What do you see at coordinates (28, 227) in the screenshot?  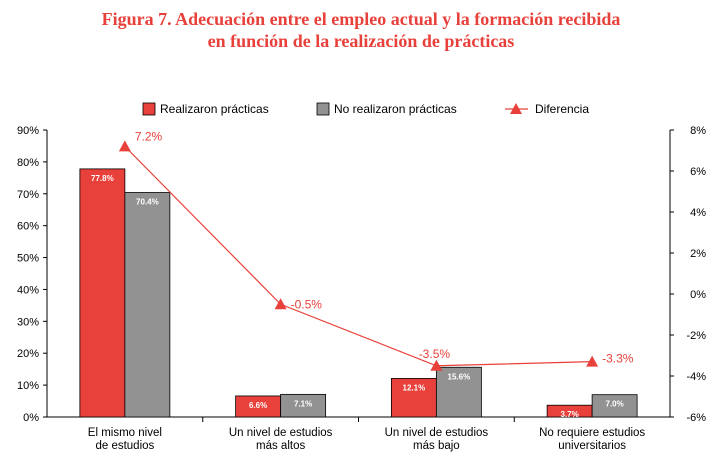 I see `left-axis-tick-label: 60%` at bounding box center [28, 227].